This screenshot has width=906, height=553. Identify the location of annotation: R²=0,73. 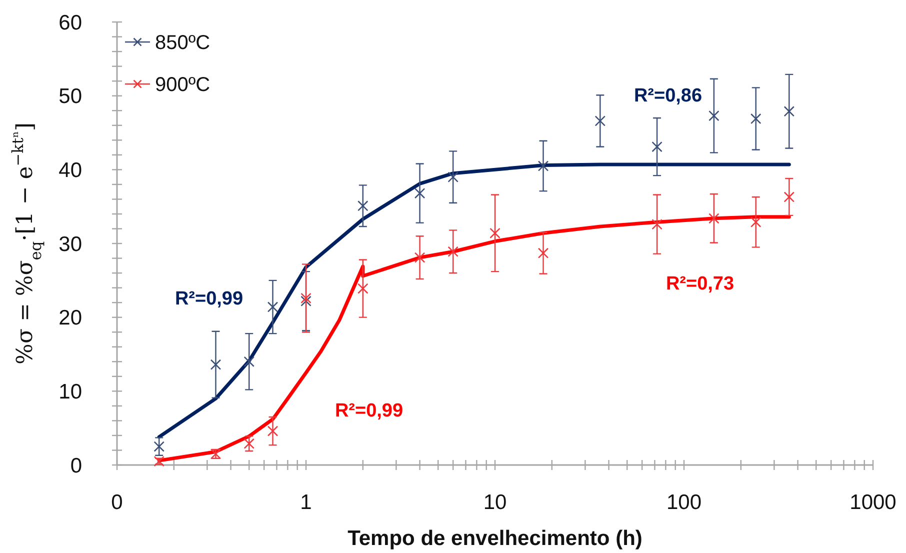
(700, 284).